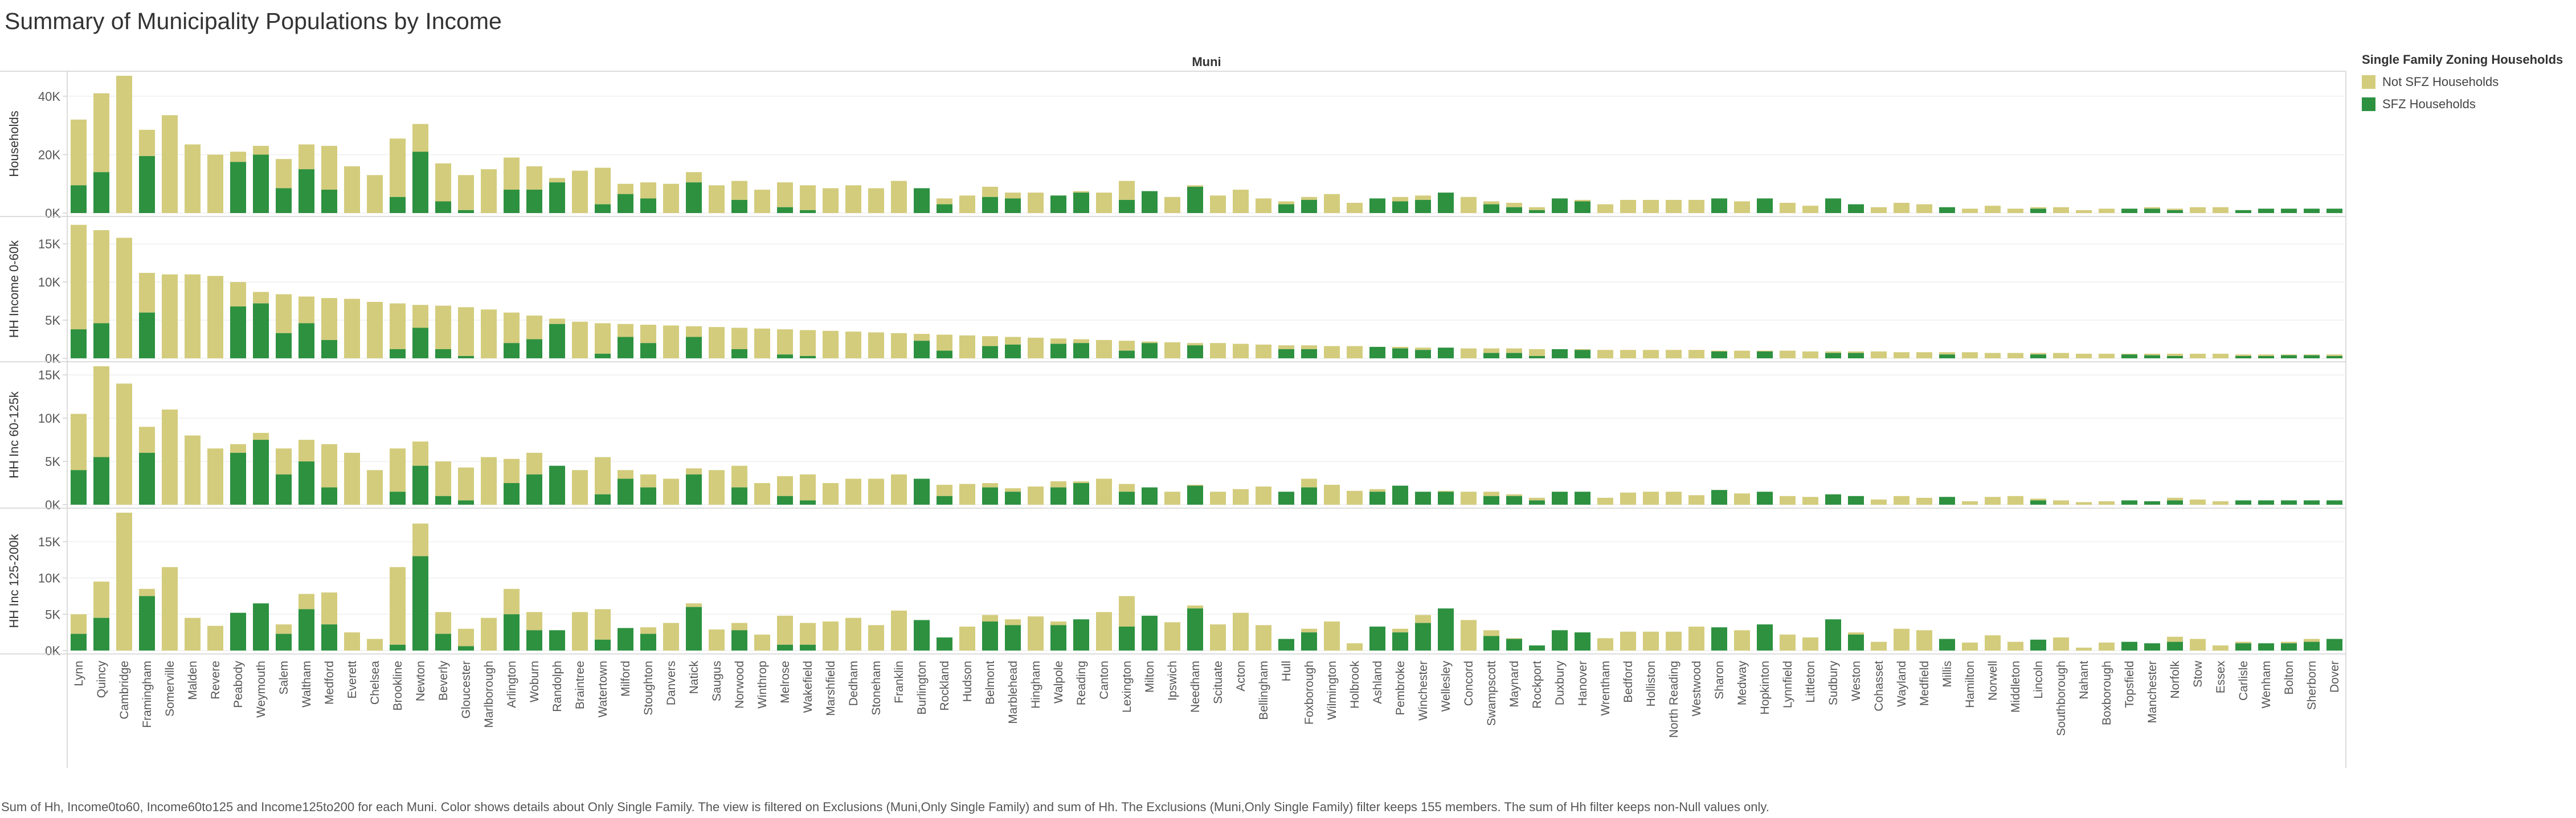 The width and height of the screenshot is (2576, 818). Describe the element at coordinates (648, 688) in the screenshot. I see `x-tick-label: Stoughton` at that location.